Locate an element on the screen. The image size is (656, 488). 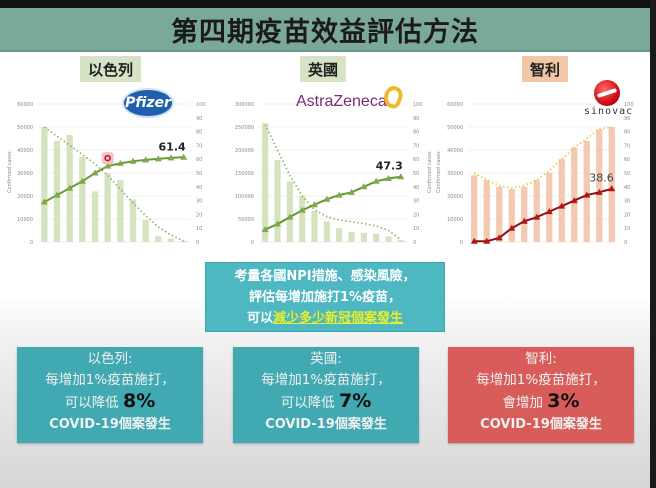
svg-text: 61.4 is located at coordinates (172, 146).